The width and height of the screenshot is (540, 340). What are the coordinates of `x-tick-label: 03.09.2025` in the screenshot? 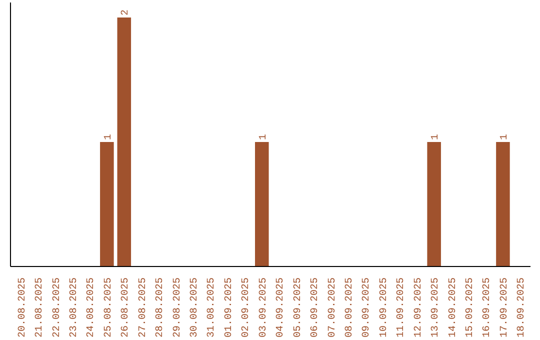 It's located at (264, 307).